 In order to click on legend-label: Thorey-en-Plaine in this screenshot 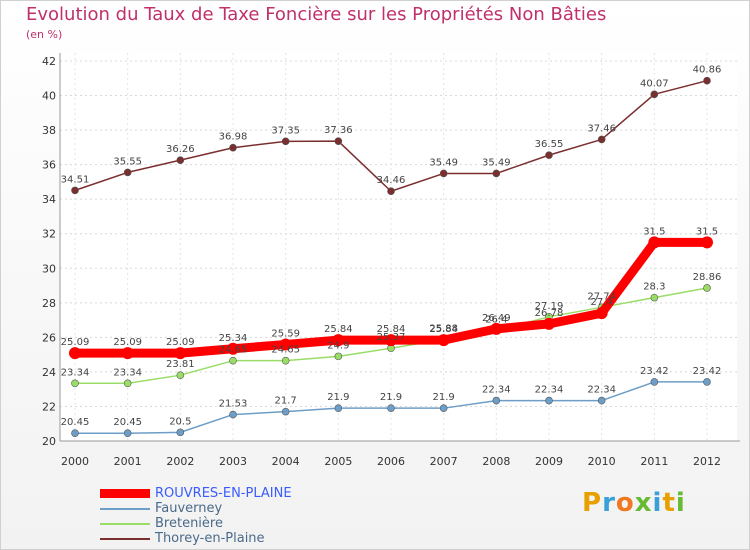, I will do `click(210, 538)`.